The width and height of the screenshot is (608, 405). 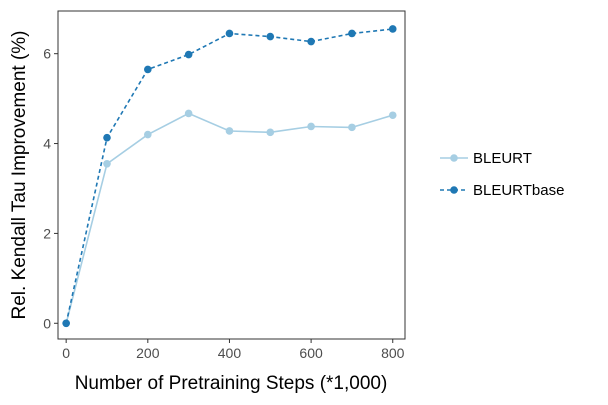 I want to click on legend-label: BLEURT, so click(x=502, y=158).